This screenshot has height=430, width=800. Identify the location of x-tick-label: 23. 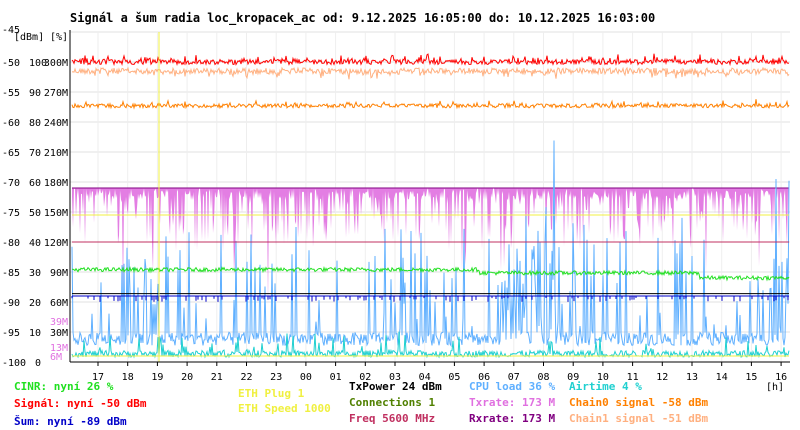
(276, 377).